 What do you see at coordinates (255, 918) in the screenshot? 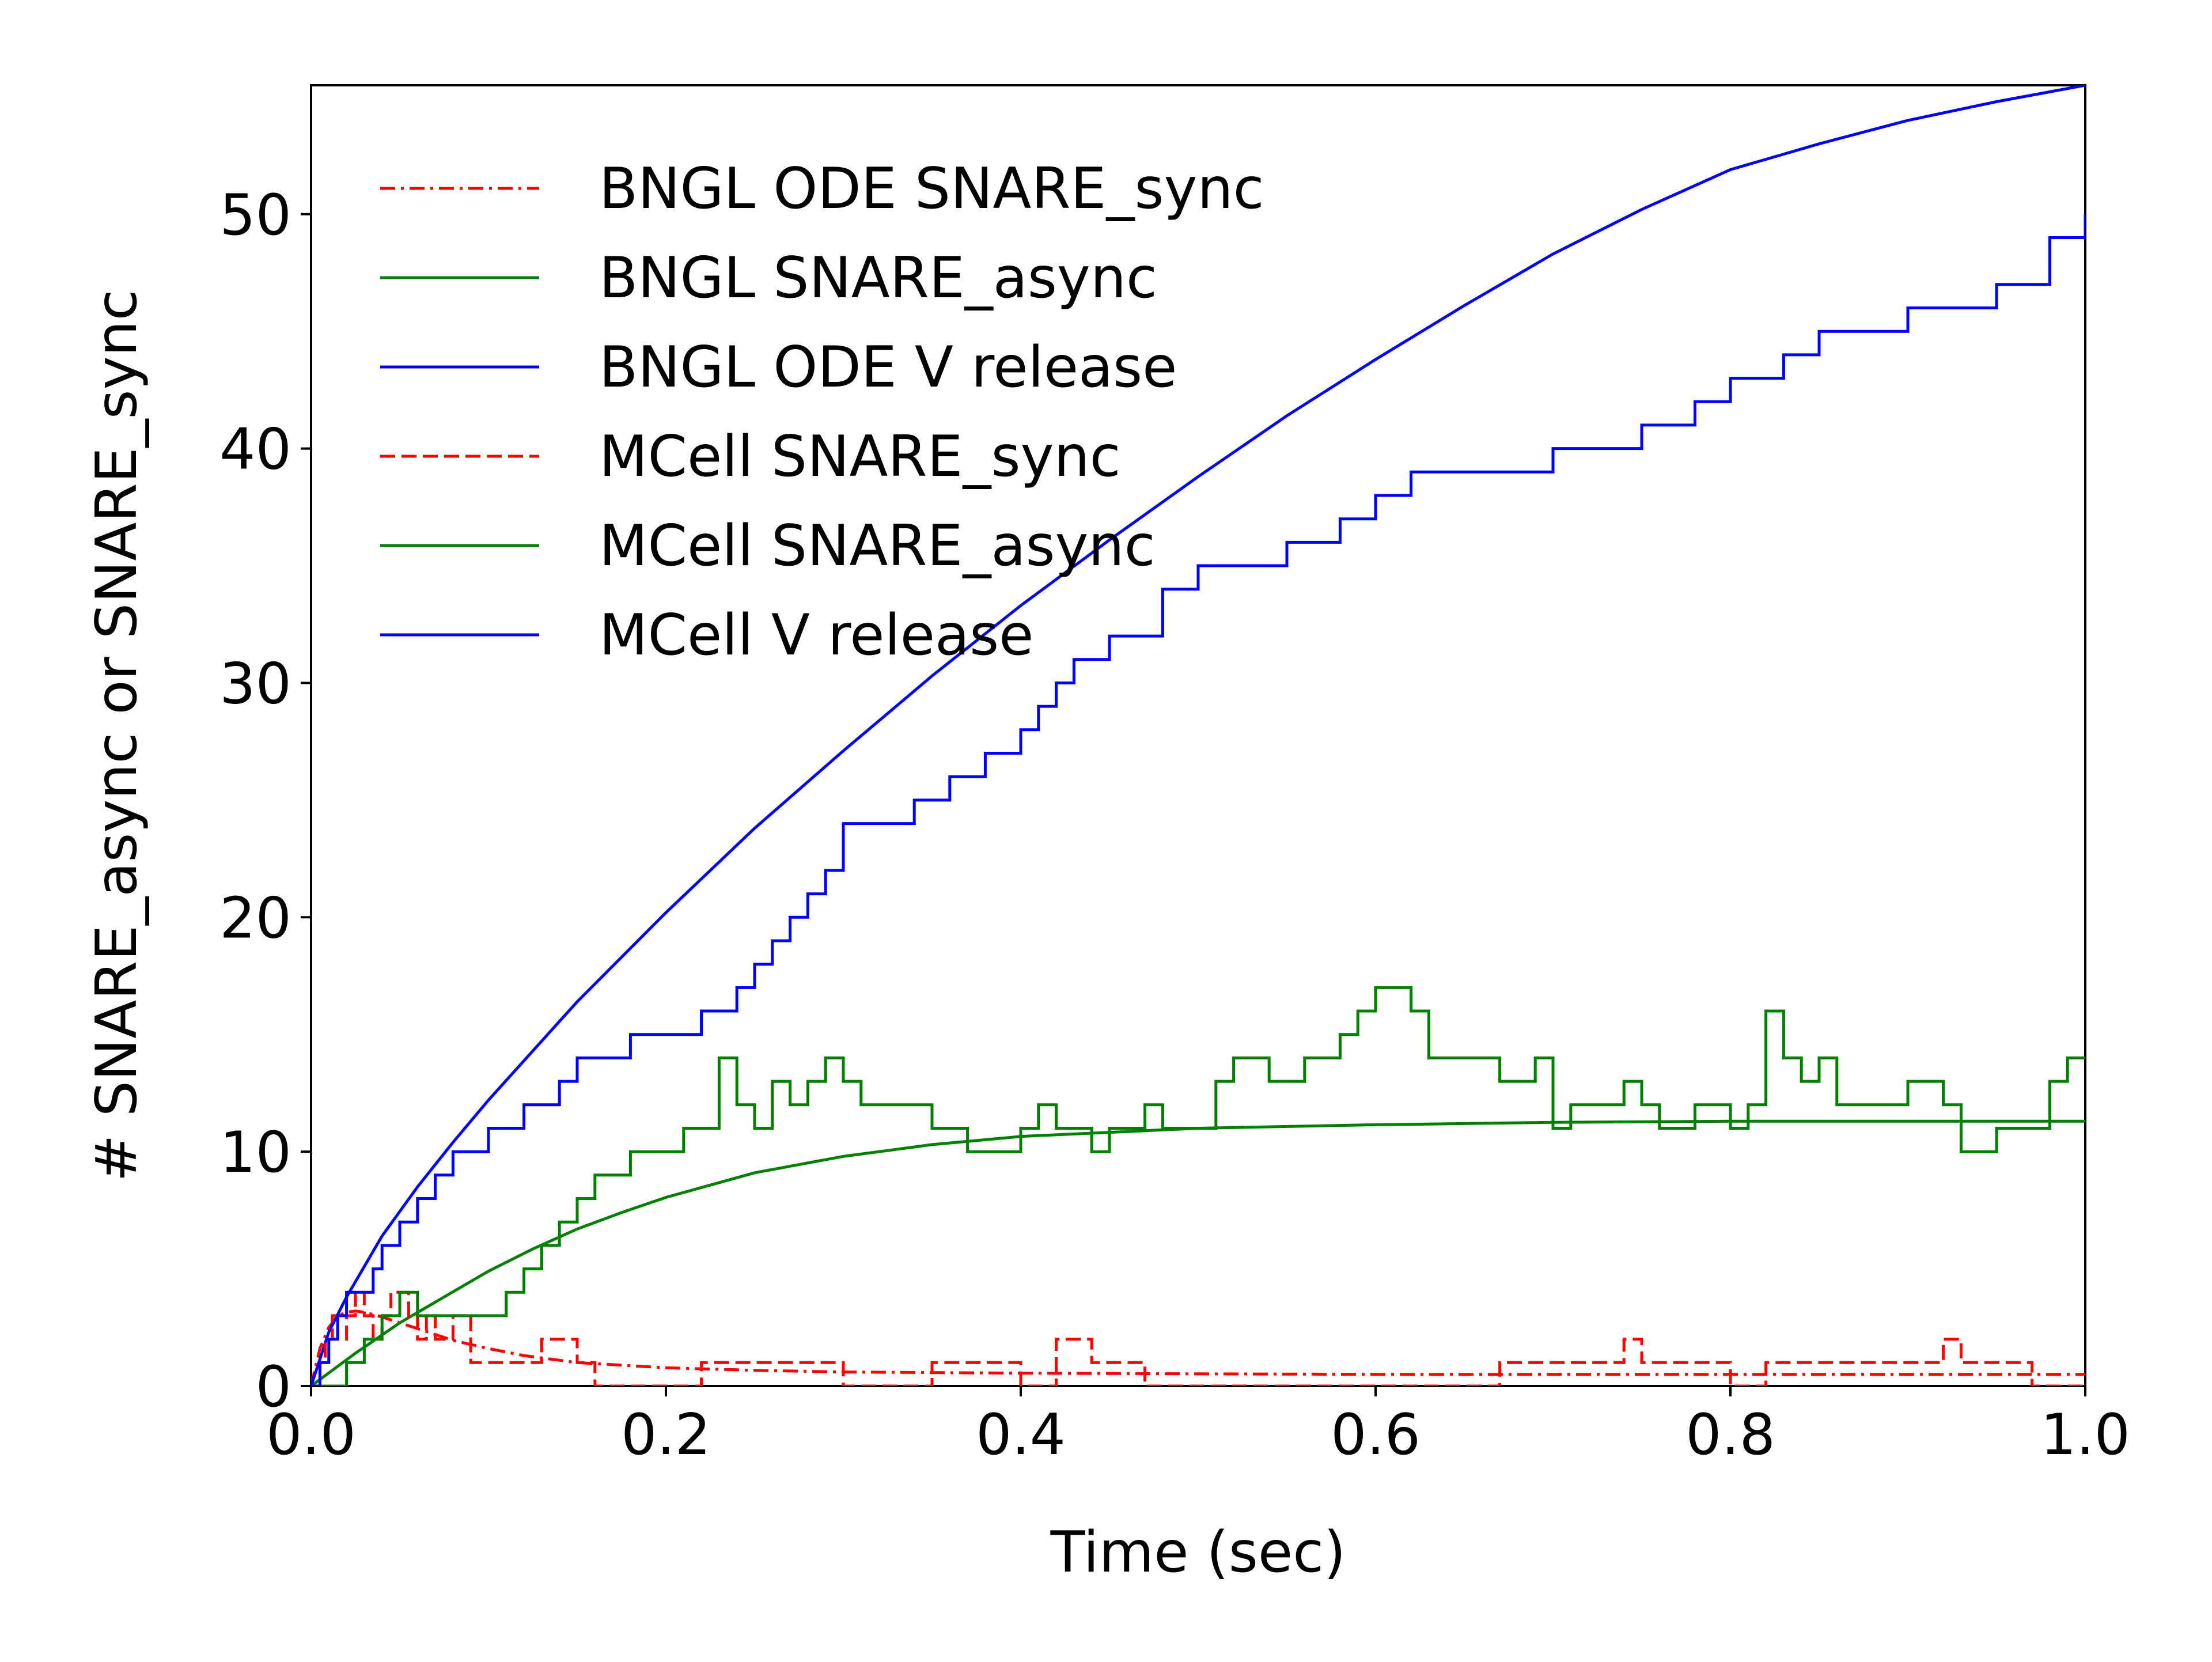
I see `y-tick-label: 20` at bounding box center [255, 918].